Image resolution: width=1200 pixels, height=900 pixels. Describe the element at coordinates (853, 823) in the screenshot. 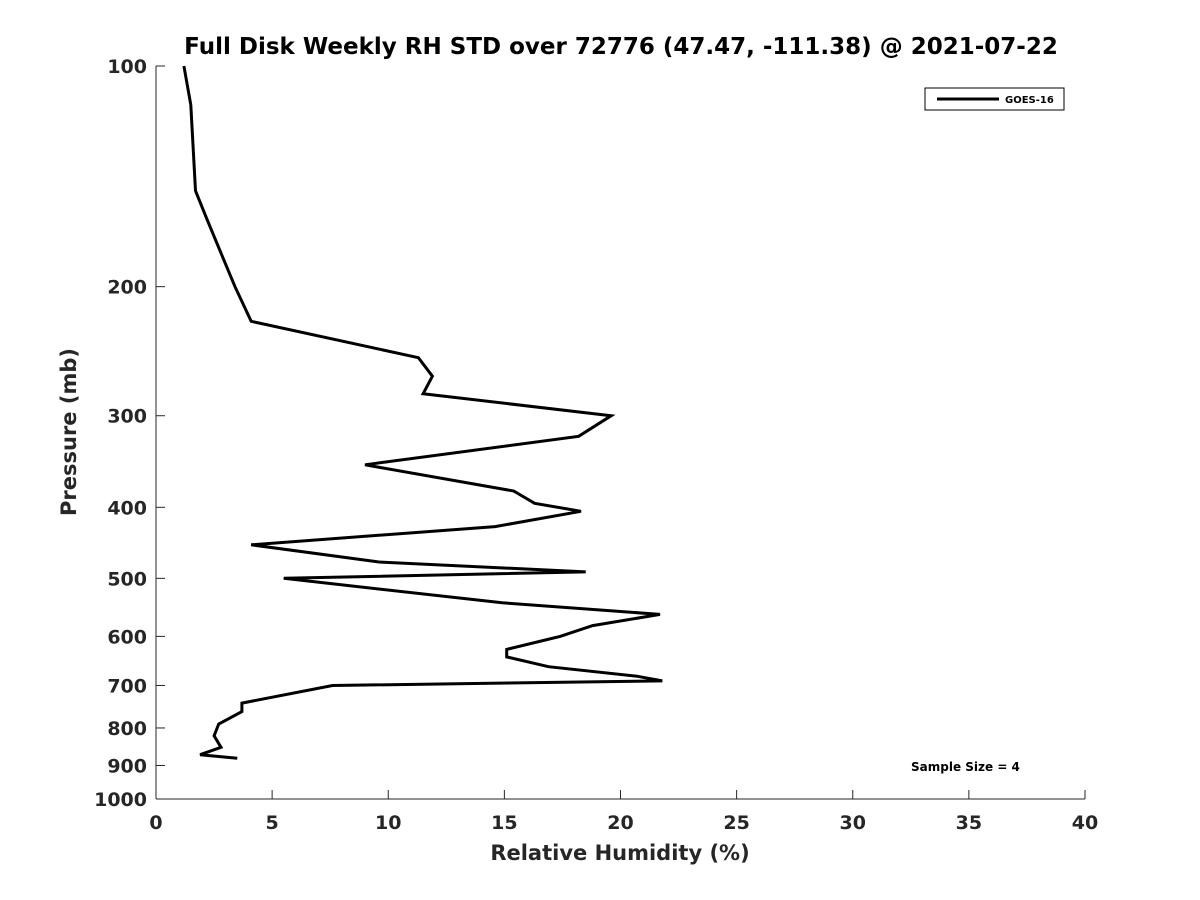

I see `x-tick-label: 30` at that location.